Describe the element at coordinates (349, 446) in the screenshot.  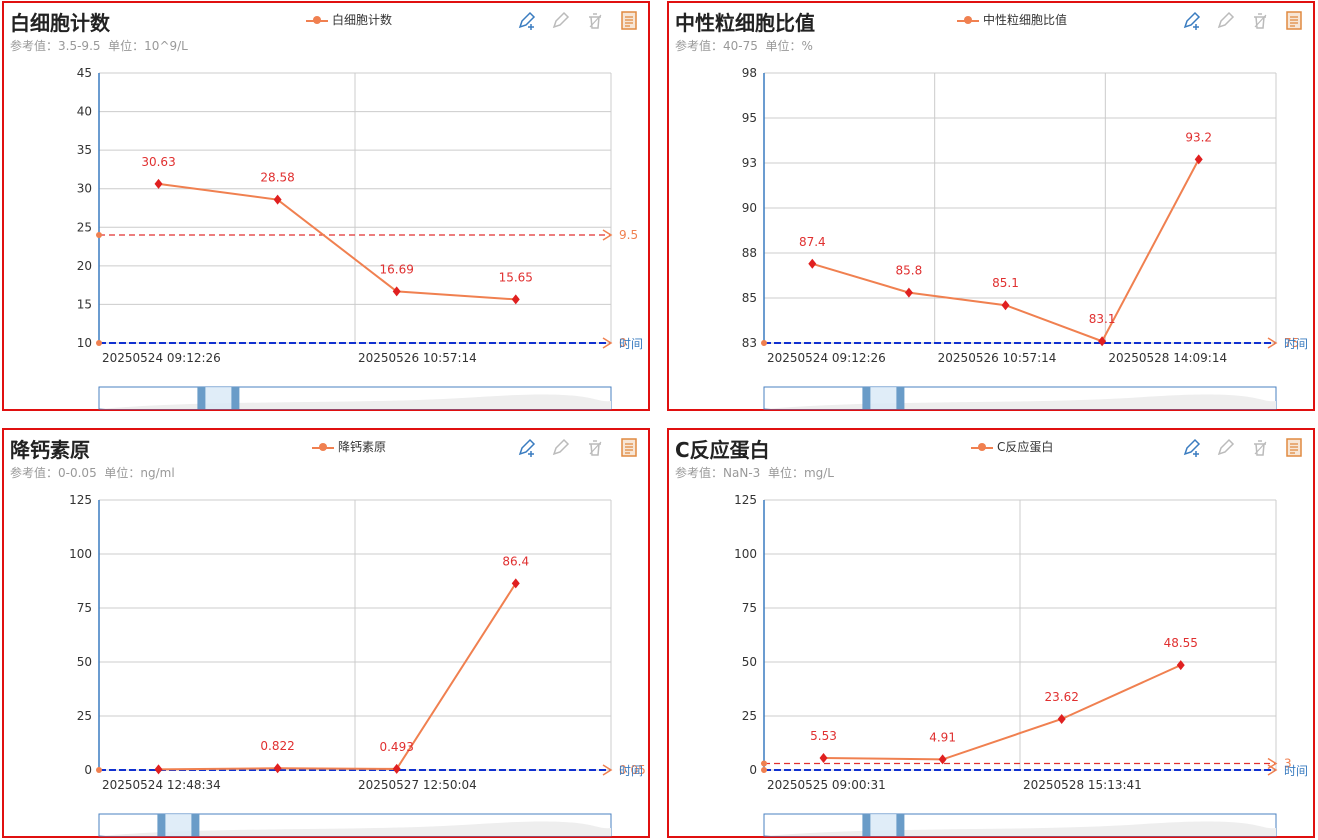
I see `legend-item: 降钙素原` at that location.